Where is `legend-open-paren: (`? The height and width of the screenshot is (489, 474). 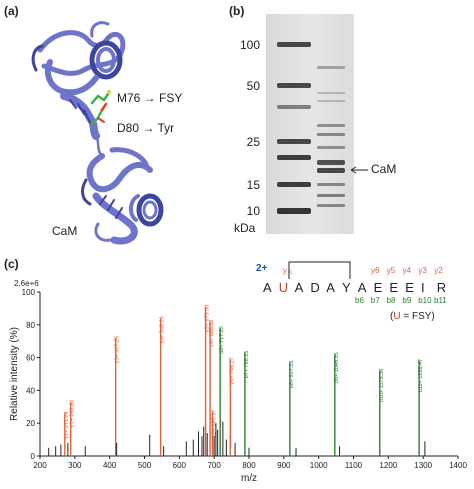
legend-open-paren: ( is located at coordinates (392, 316).